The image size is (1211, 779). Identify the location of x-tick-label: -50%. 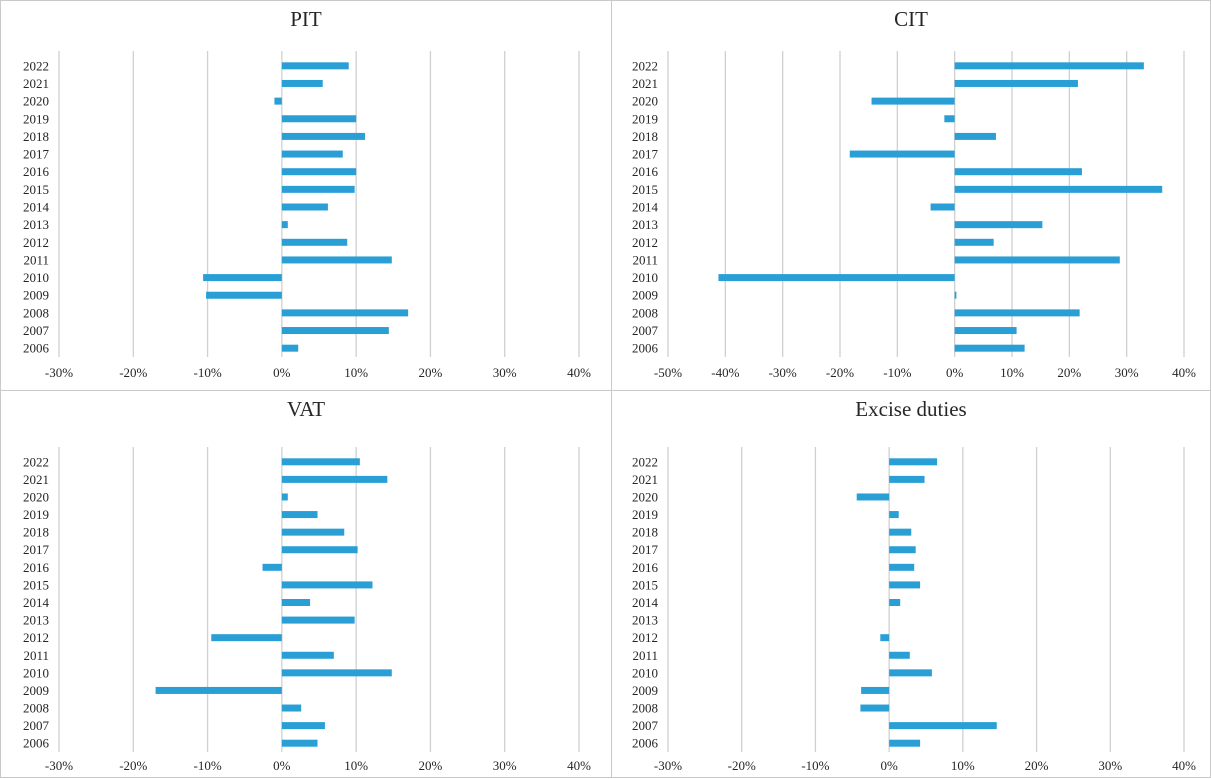
(668, 372).